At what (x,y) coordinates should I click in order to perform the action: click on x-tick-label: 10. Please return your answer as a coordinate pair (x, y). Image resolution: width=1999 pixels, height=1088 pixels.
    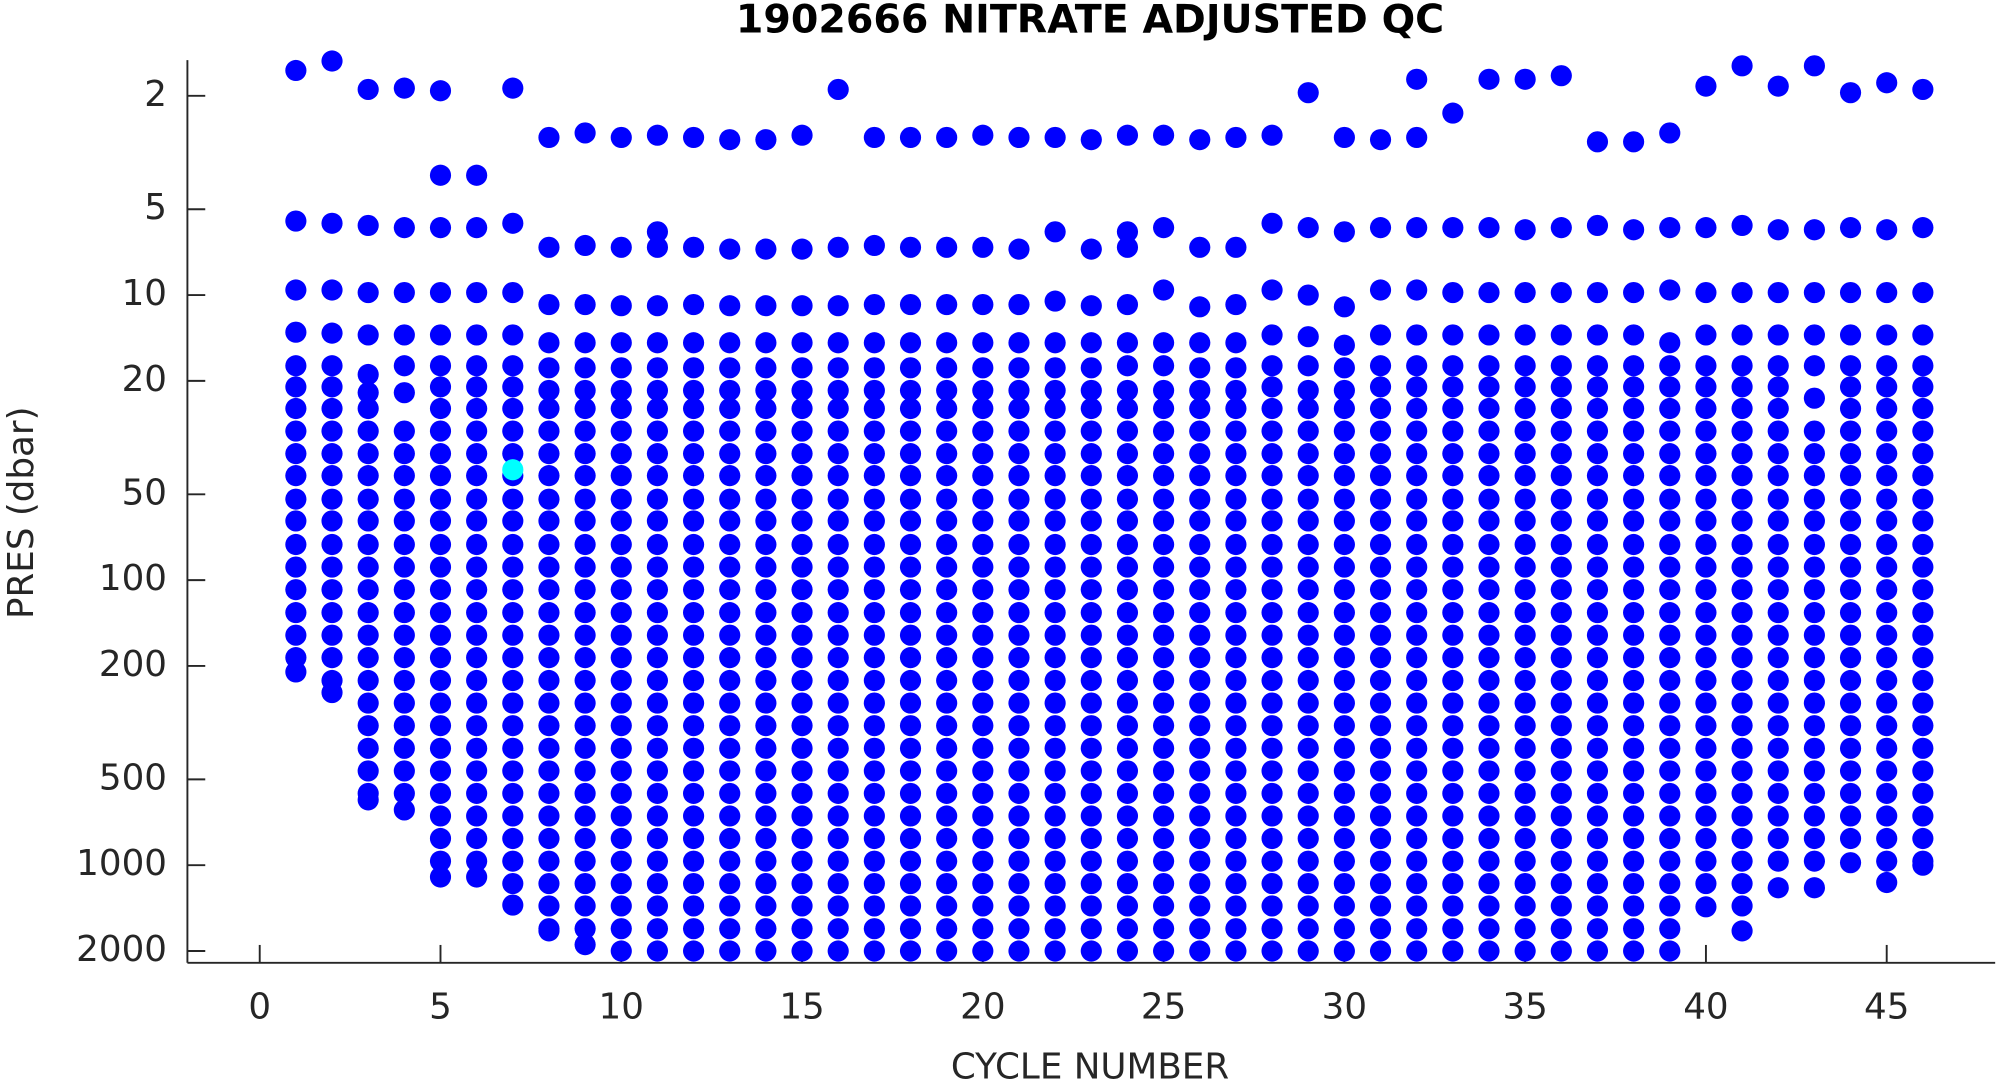
    Looking at the image, I should click on (621, 1007).